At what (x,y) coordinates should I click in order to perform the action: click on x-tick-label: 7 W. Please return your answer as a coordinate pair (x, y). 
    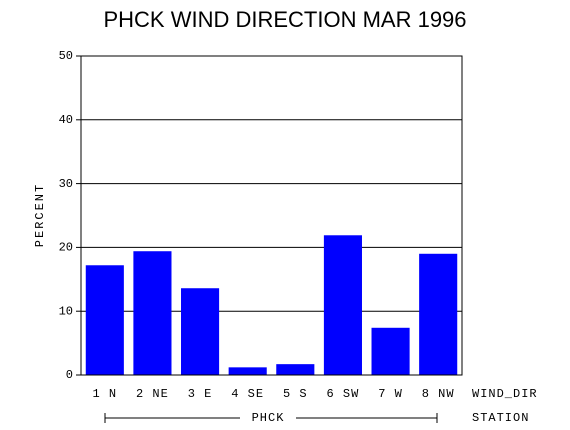
    Looking at the image, I should click on (390, 394).